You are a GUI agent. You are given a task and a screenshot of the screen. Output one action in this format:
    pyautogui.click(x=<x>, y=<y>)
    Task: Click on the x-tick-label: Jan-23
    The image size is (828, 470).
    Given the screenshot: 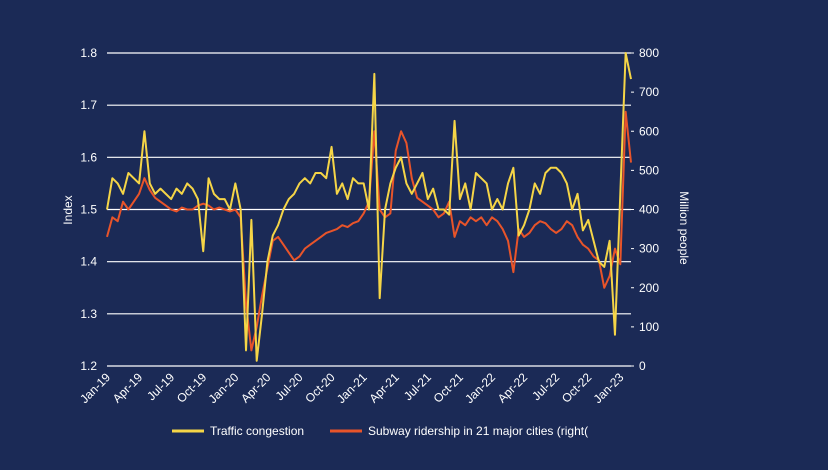 What is the action you would take?
    pyautogui.click(x=609, y=388)
    